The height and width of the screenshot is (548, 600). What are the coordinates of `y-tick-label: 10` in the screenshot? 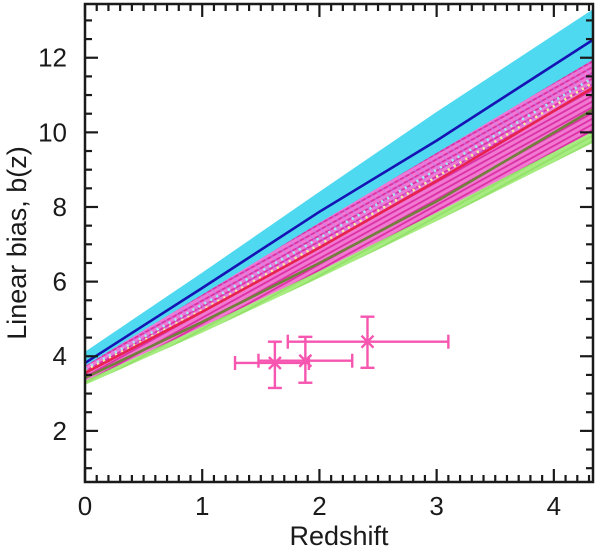 It's located at (52, 132).